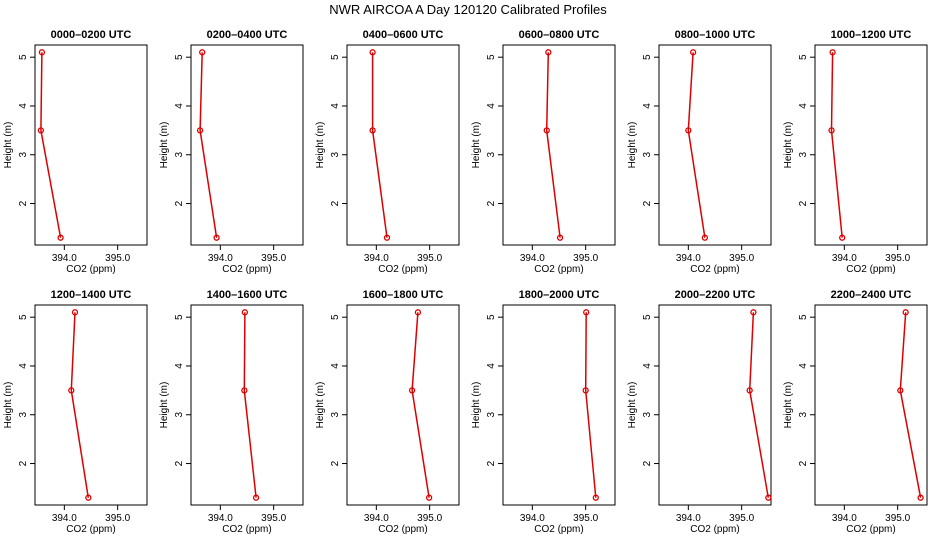 This screenshot has width=936, height=540. I want to click on panel-title: 0600–0800 UTC, so click(559, 35).